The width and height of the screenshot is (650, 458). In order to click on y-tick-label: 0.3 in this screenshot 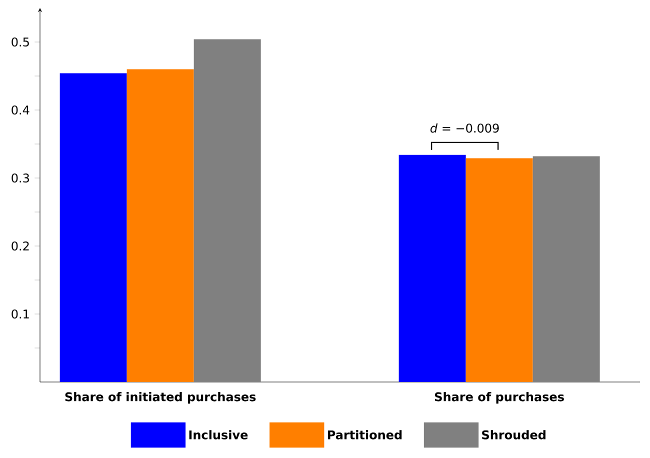, I will do `click(20, 178)`.